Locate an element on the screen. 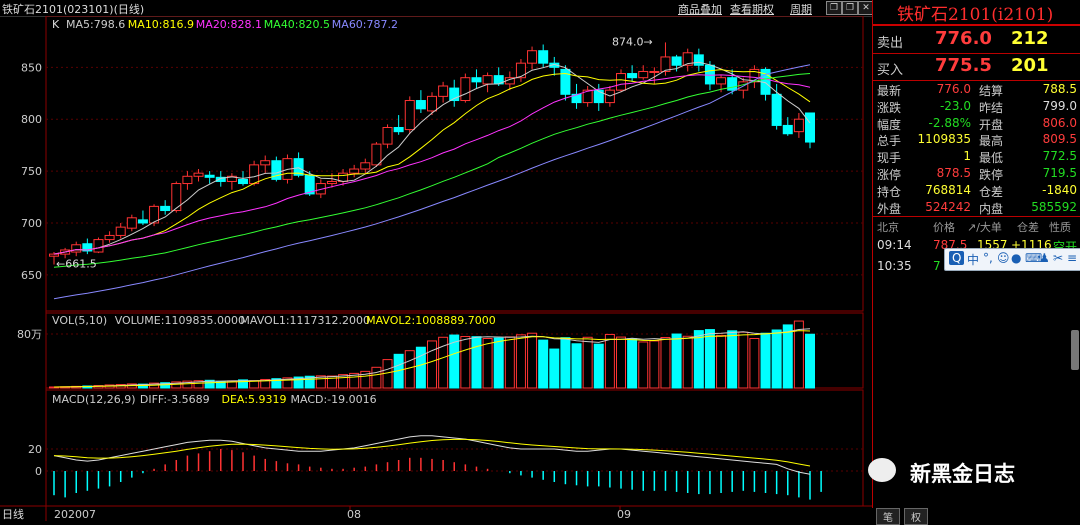 The height and width of the screenshot is (525, 1080). ma-legend-label: K is located at coordinates (56, 24).